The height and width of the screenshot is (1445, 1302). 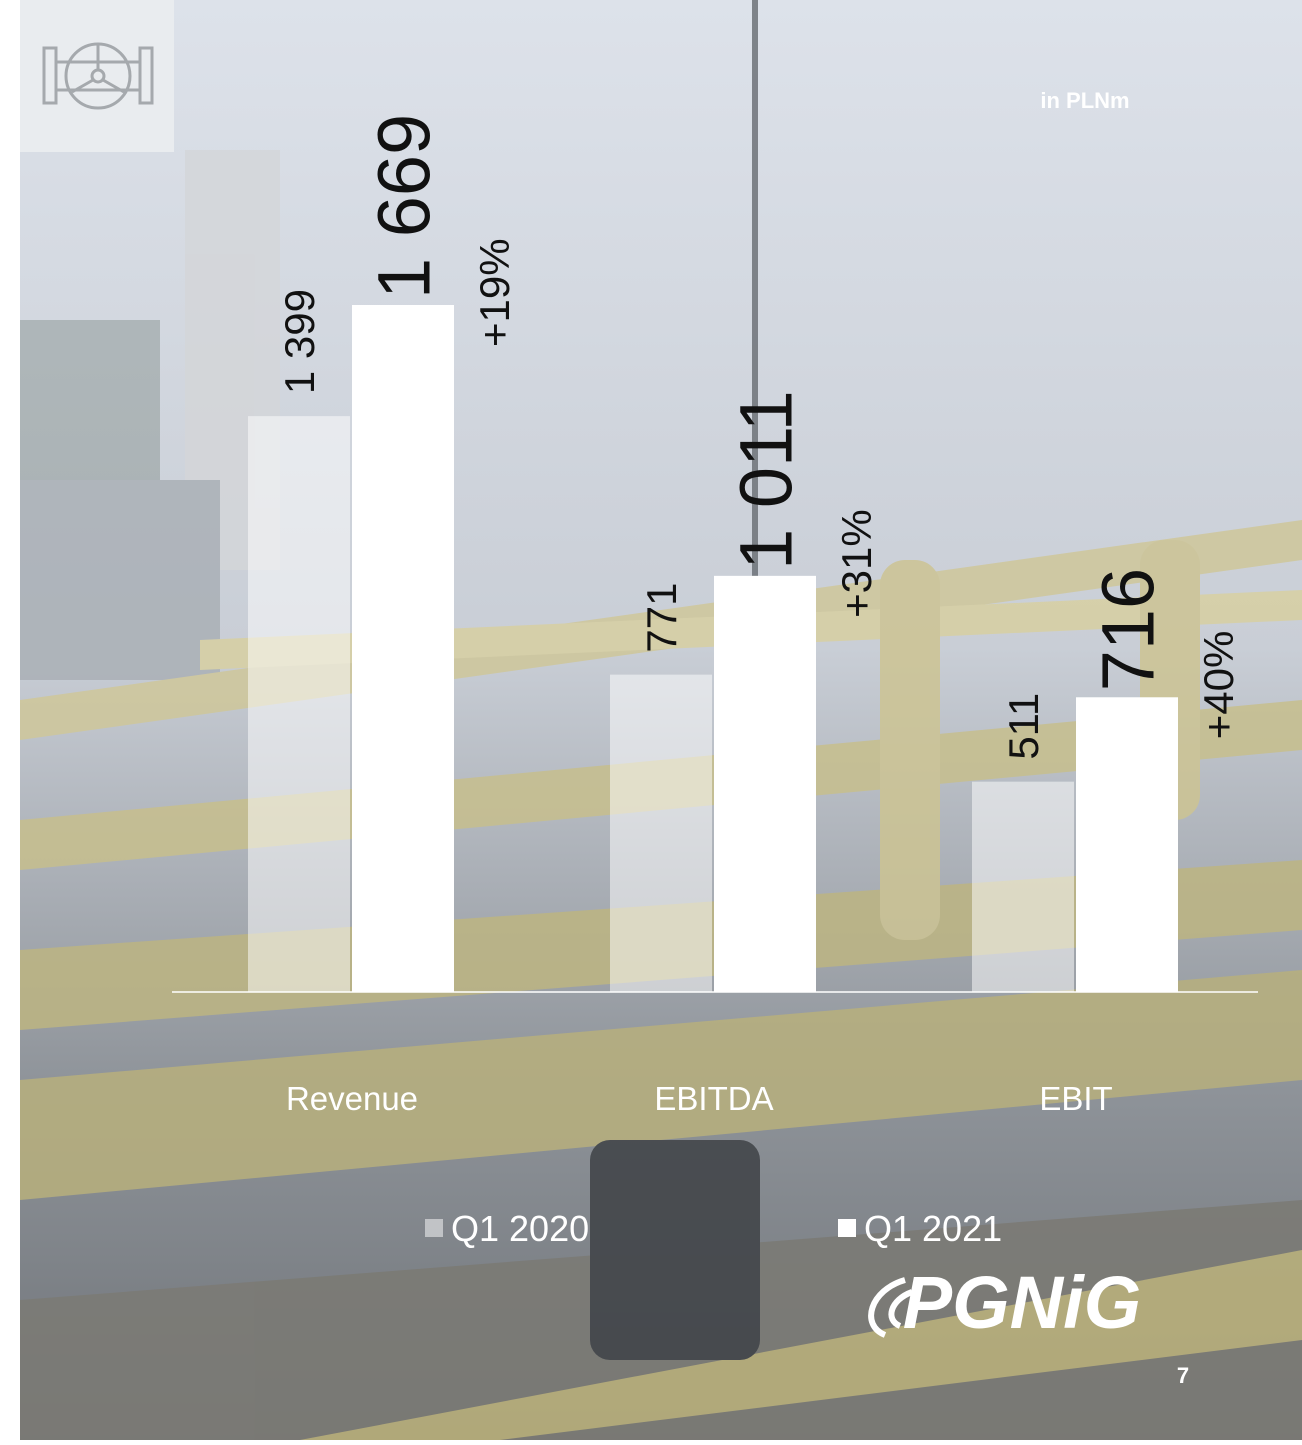 What do you see at coordinates (404, 206) in the screenshot?
I see `value-label: 1 669` at bounding box center [404, 206].